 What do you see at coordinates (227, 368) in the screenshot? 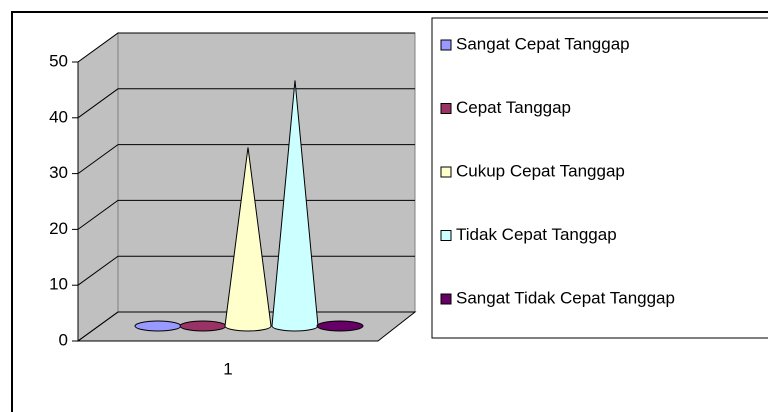
I see `x-tick-label: 1` at bounding box center [227, 368].